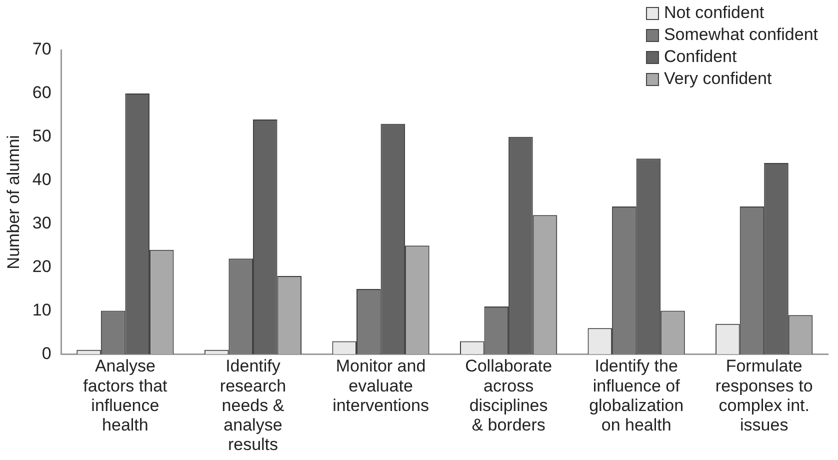 This screenshot has height=460, width=838. What do you see at coordinates (636, 395) in the screenshot?
I see `x-tick-label: Identify the influence of globalization on health` at bounding box center [636, 395].